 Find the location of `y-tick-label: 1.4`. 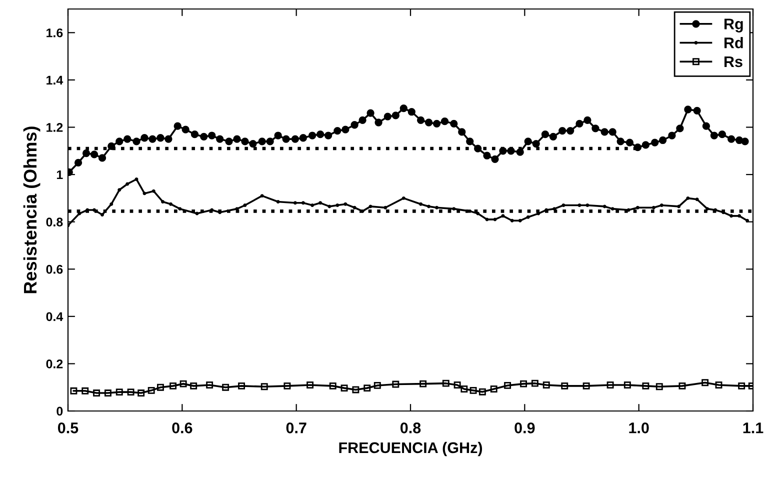

y-tick-label: 1.4 is located at coordinates (55, 80).